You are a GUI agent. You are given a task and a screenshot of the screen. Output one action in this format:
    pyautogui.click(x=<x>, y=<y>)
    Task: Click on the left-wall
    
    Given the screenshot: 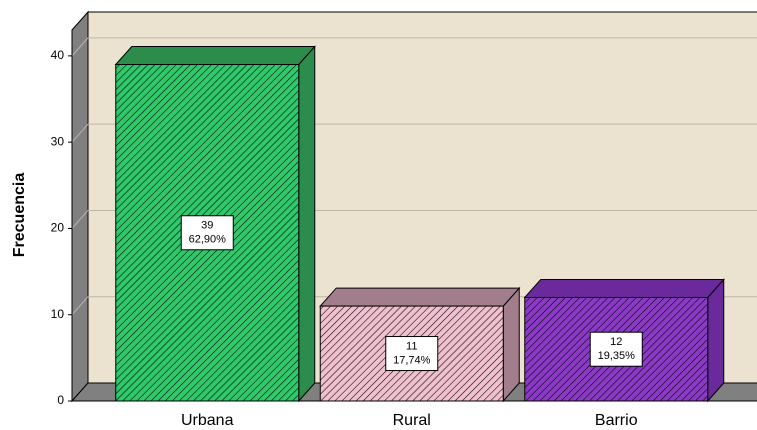 What is the action you would take?
    pyautogui.click(x=80, y=206)
    